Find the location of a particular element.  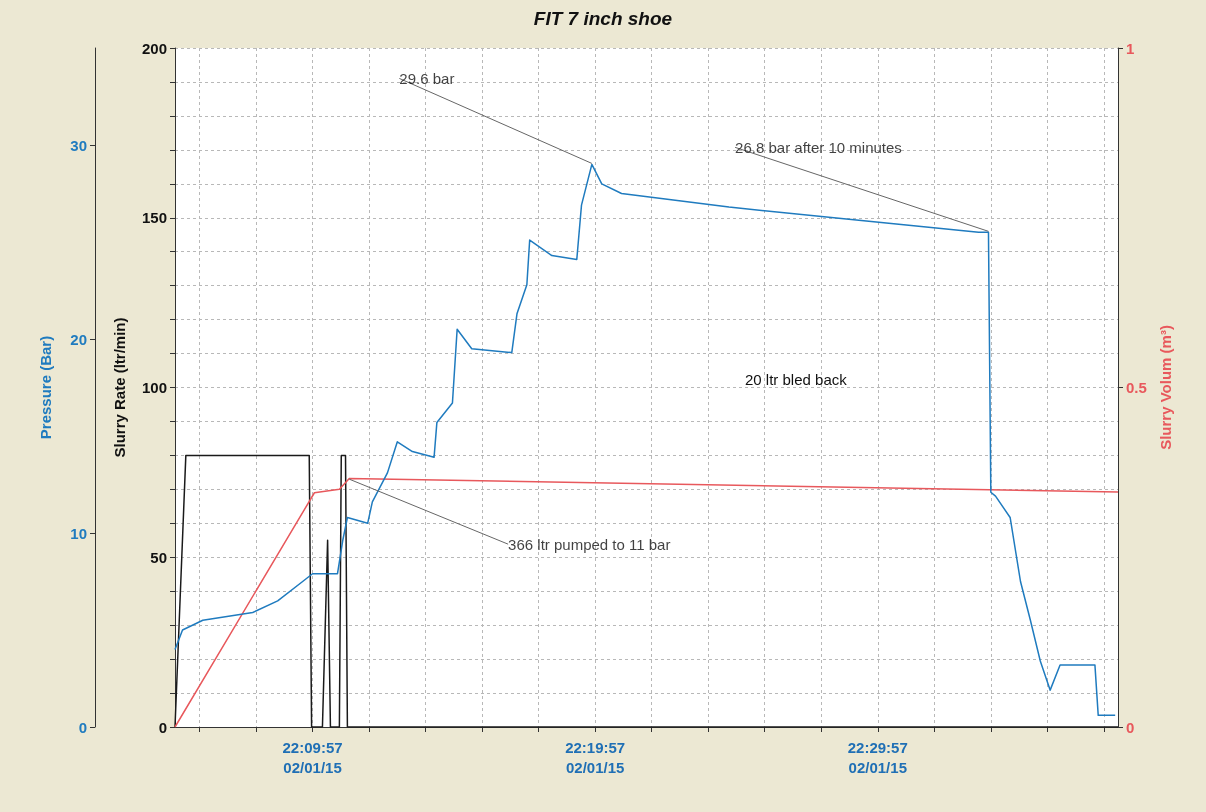

chart-title: FIT 7 inch shoe is located at coordinates (603, 18).